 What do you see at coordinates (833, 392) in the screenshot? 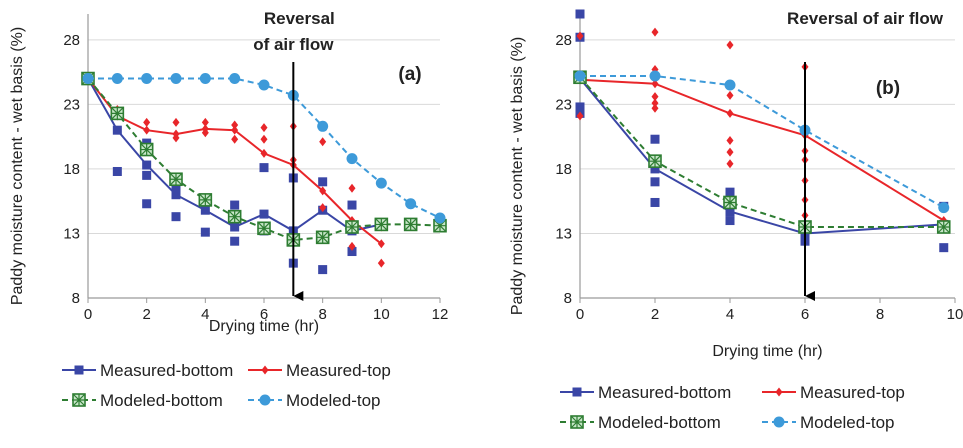
I see `legend-item: Measured-top` at bounding box center [833, 392].